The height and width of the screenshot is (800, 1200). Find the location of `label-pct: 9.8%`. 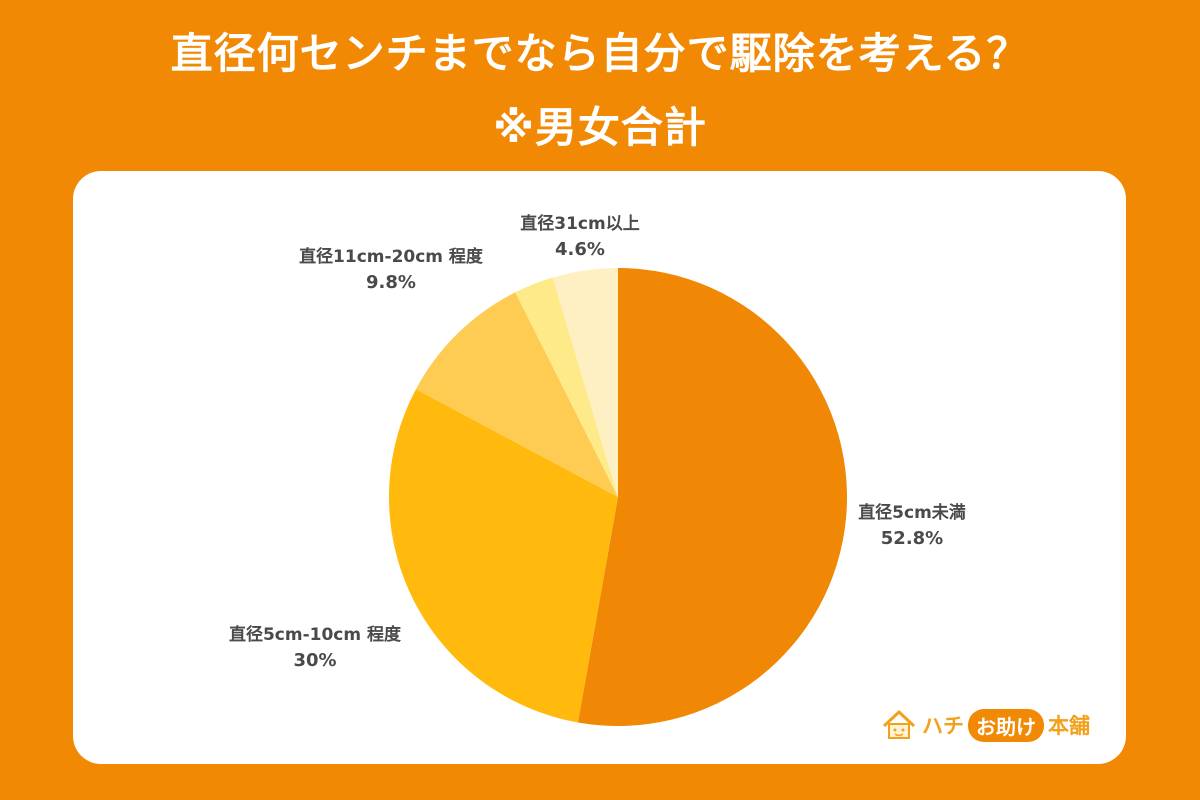

label-pct: 9.8% is located at coordinates (391, 282).